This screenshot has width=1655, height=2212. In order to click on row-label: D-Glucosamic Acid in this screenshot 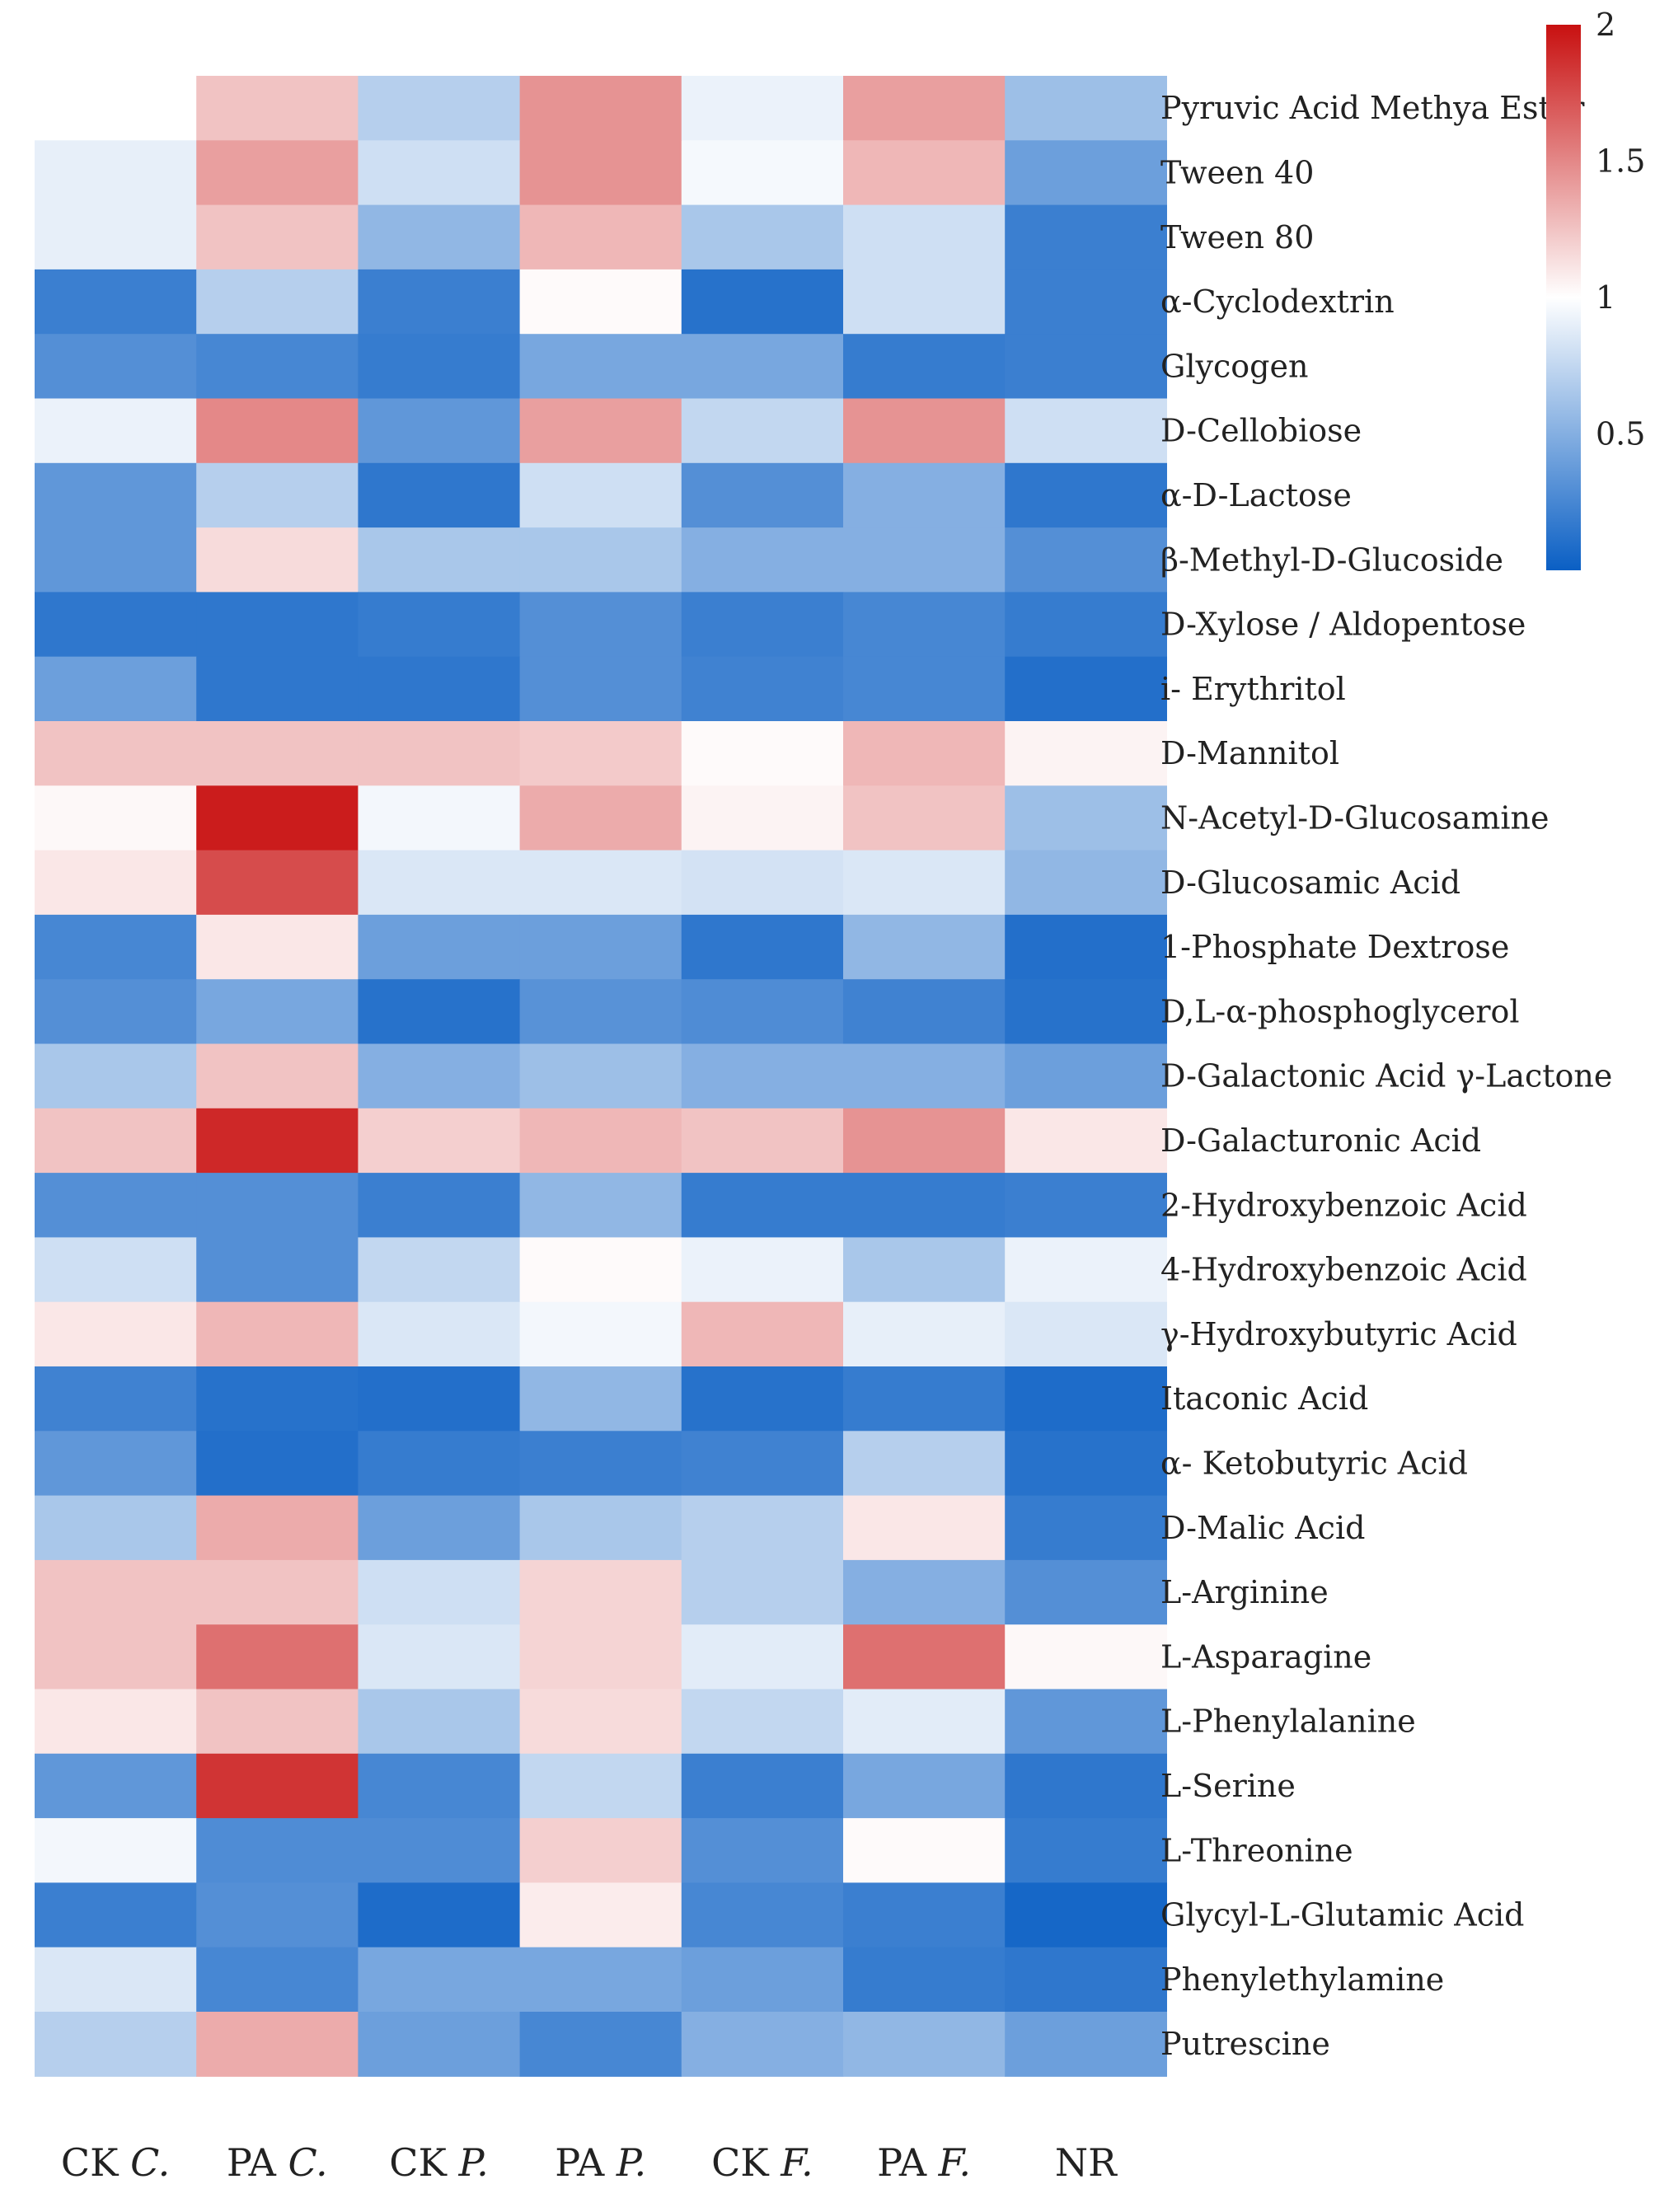, I will do `click(1310, 883)`.